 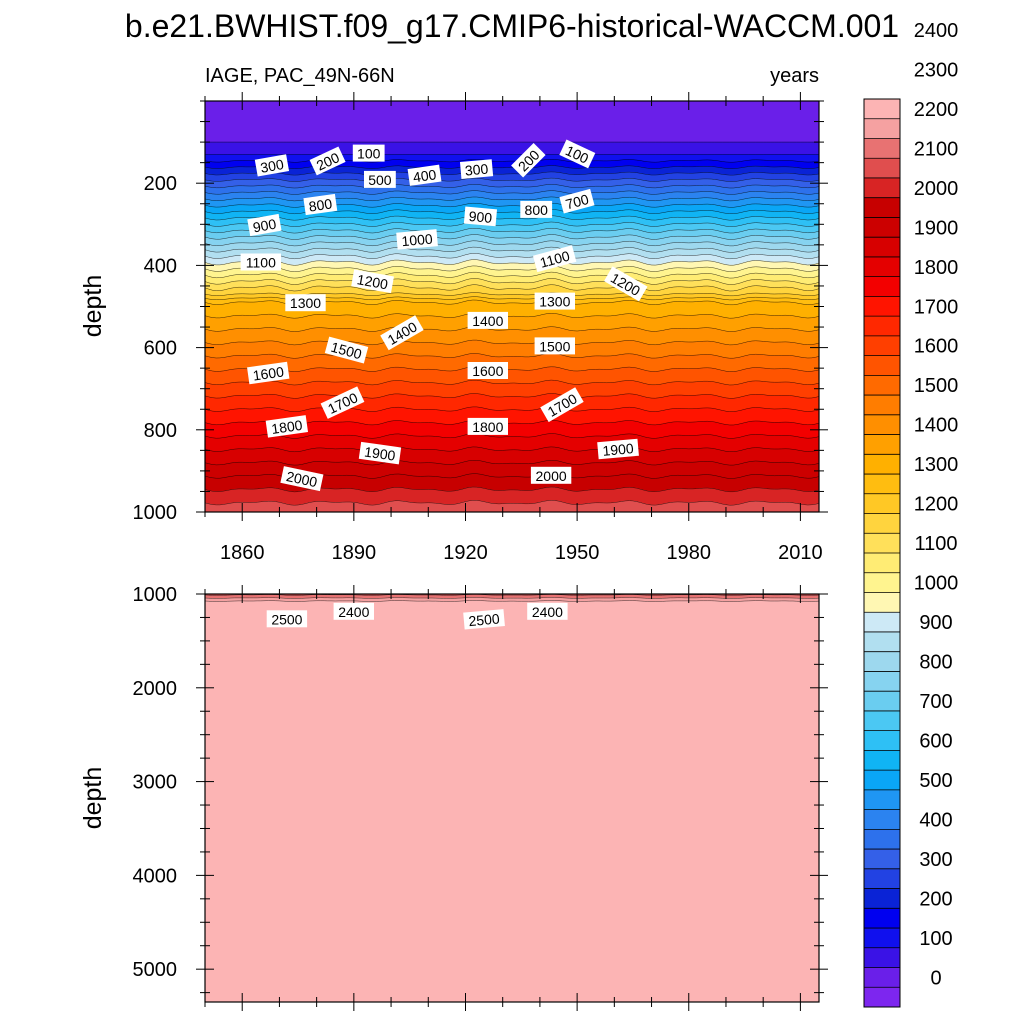 I want to click on contour-label: 100, so click(x=368, y=153).